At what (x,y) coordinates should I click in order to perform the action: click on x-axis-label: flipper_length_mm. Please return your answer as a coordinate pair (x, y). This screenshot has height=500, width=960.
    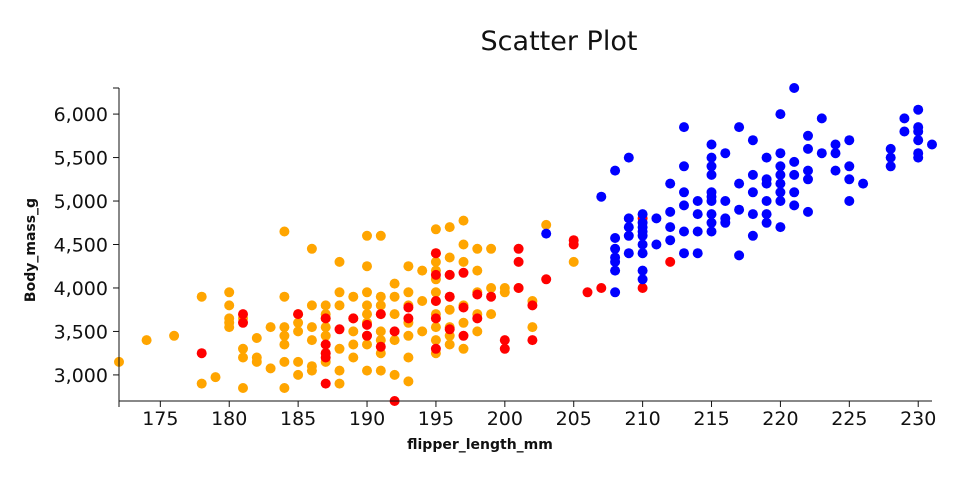
    Looking at the image, I should click on (480, 445).